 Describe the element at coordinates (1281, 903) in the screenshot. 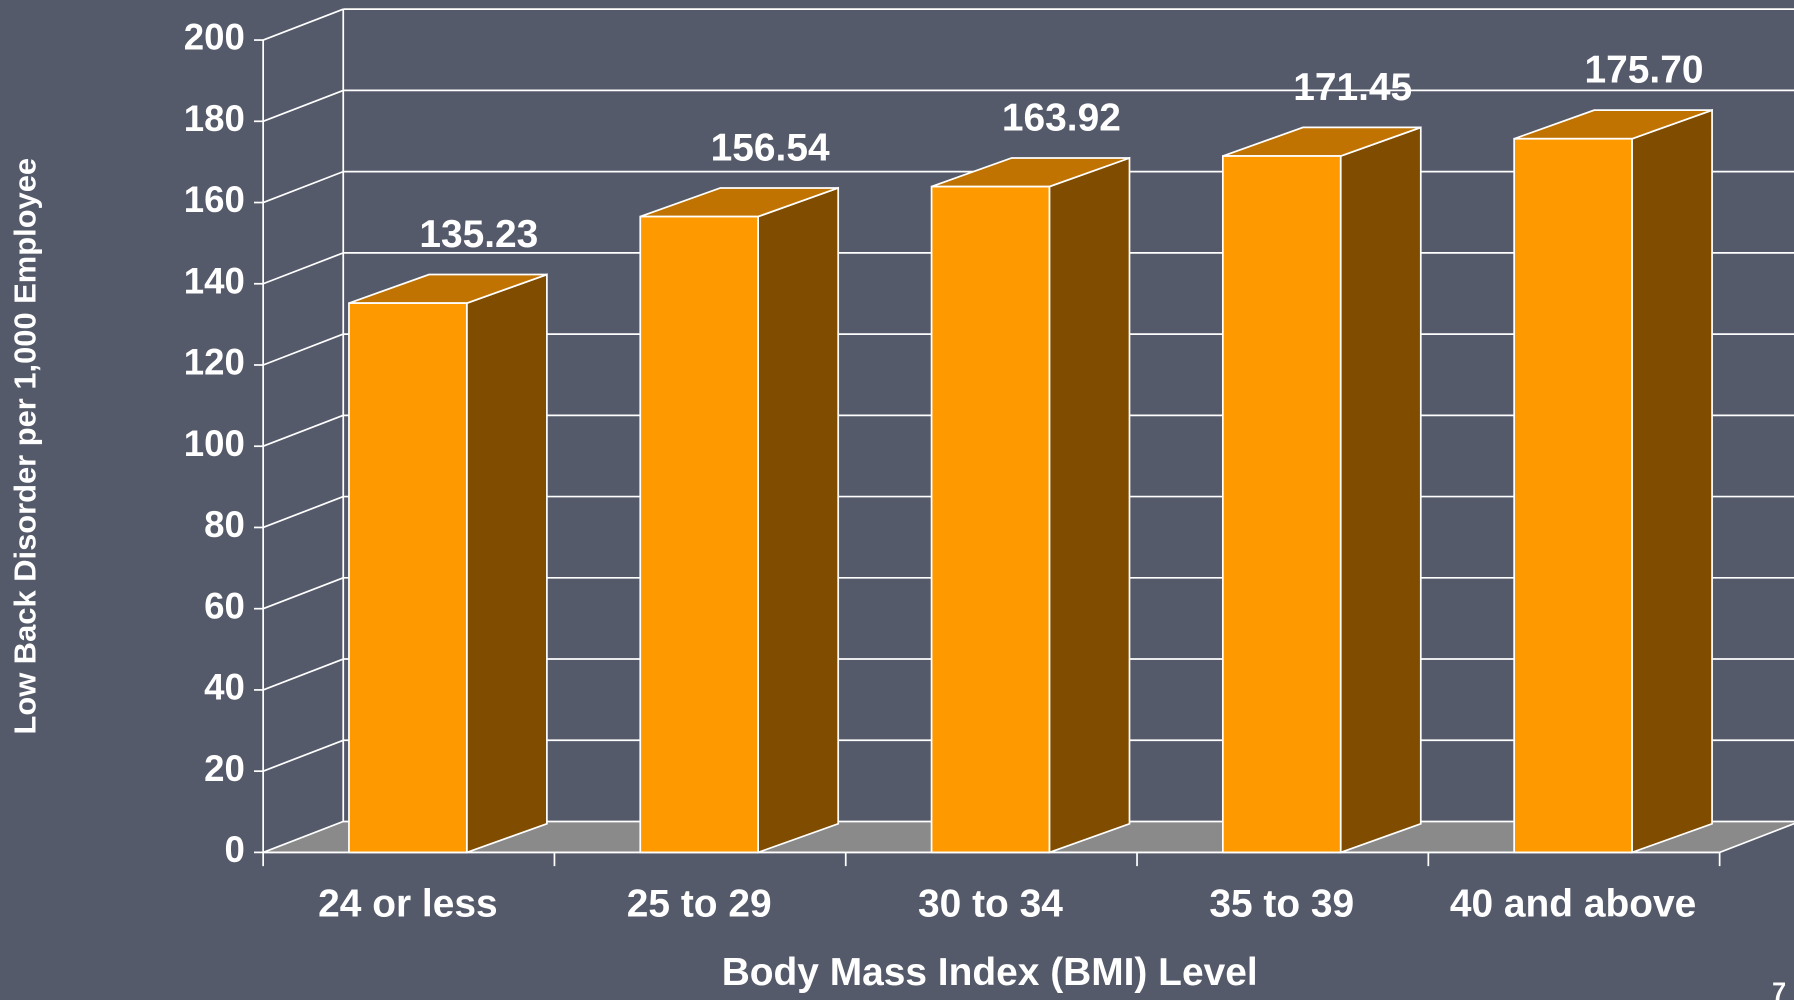

I see `x-tick-label: 35 to 39` at that location.